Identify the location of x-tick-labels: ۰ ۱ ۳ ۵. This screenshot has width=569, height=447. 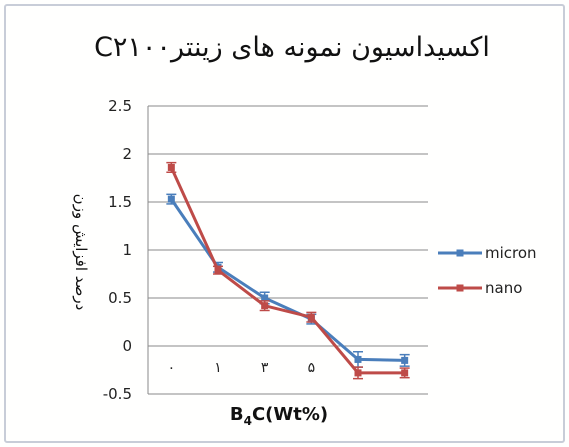
(242, 368).